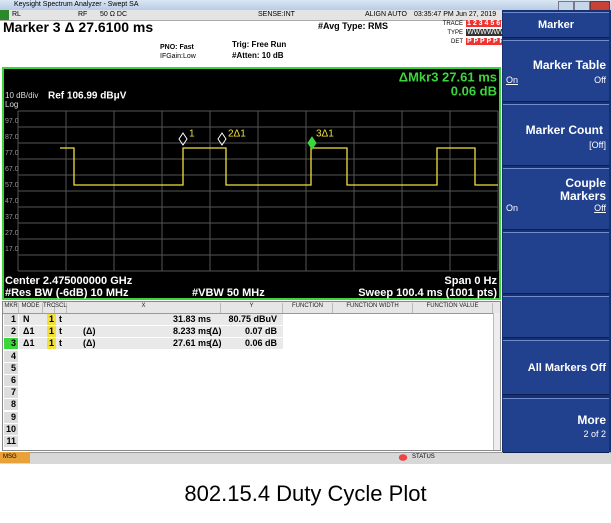 The height and width of the screenshot is (523, 611). I want to click on row-number: 8, so click(11, 405).